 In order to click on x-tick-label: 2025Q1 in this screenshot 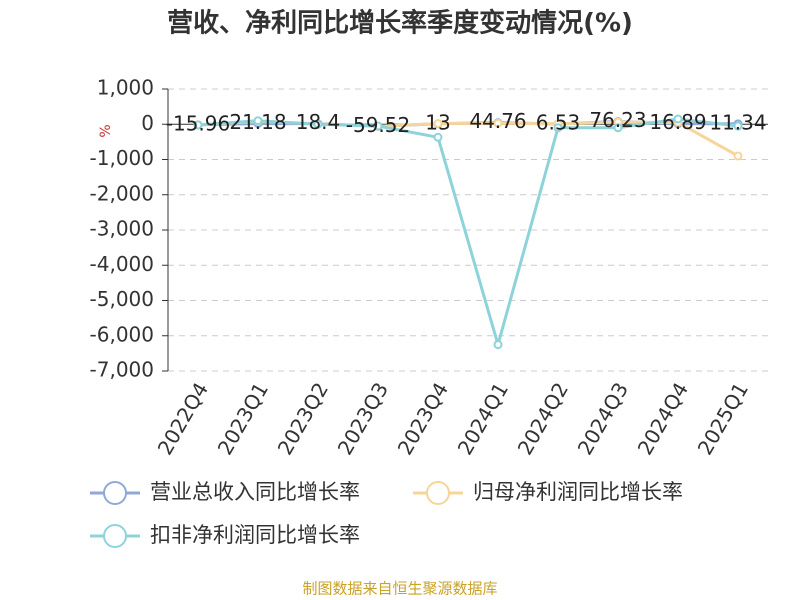, I will do `click(723, 418)`.